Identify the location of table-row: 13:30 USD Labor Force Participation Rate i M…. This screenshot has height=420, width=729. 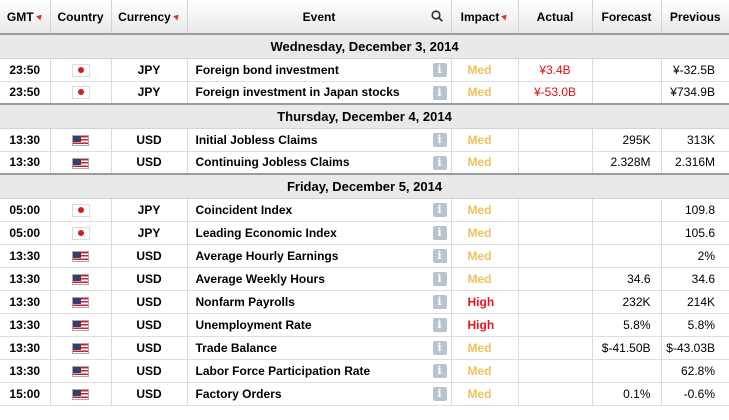
(364, 371).